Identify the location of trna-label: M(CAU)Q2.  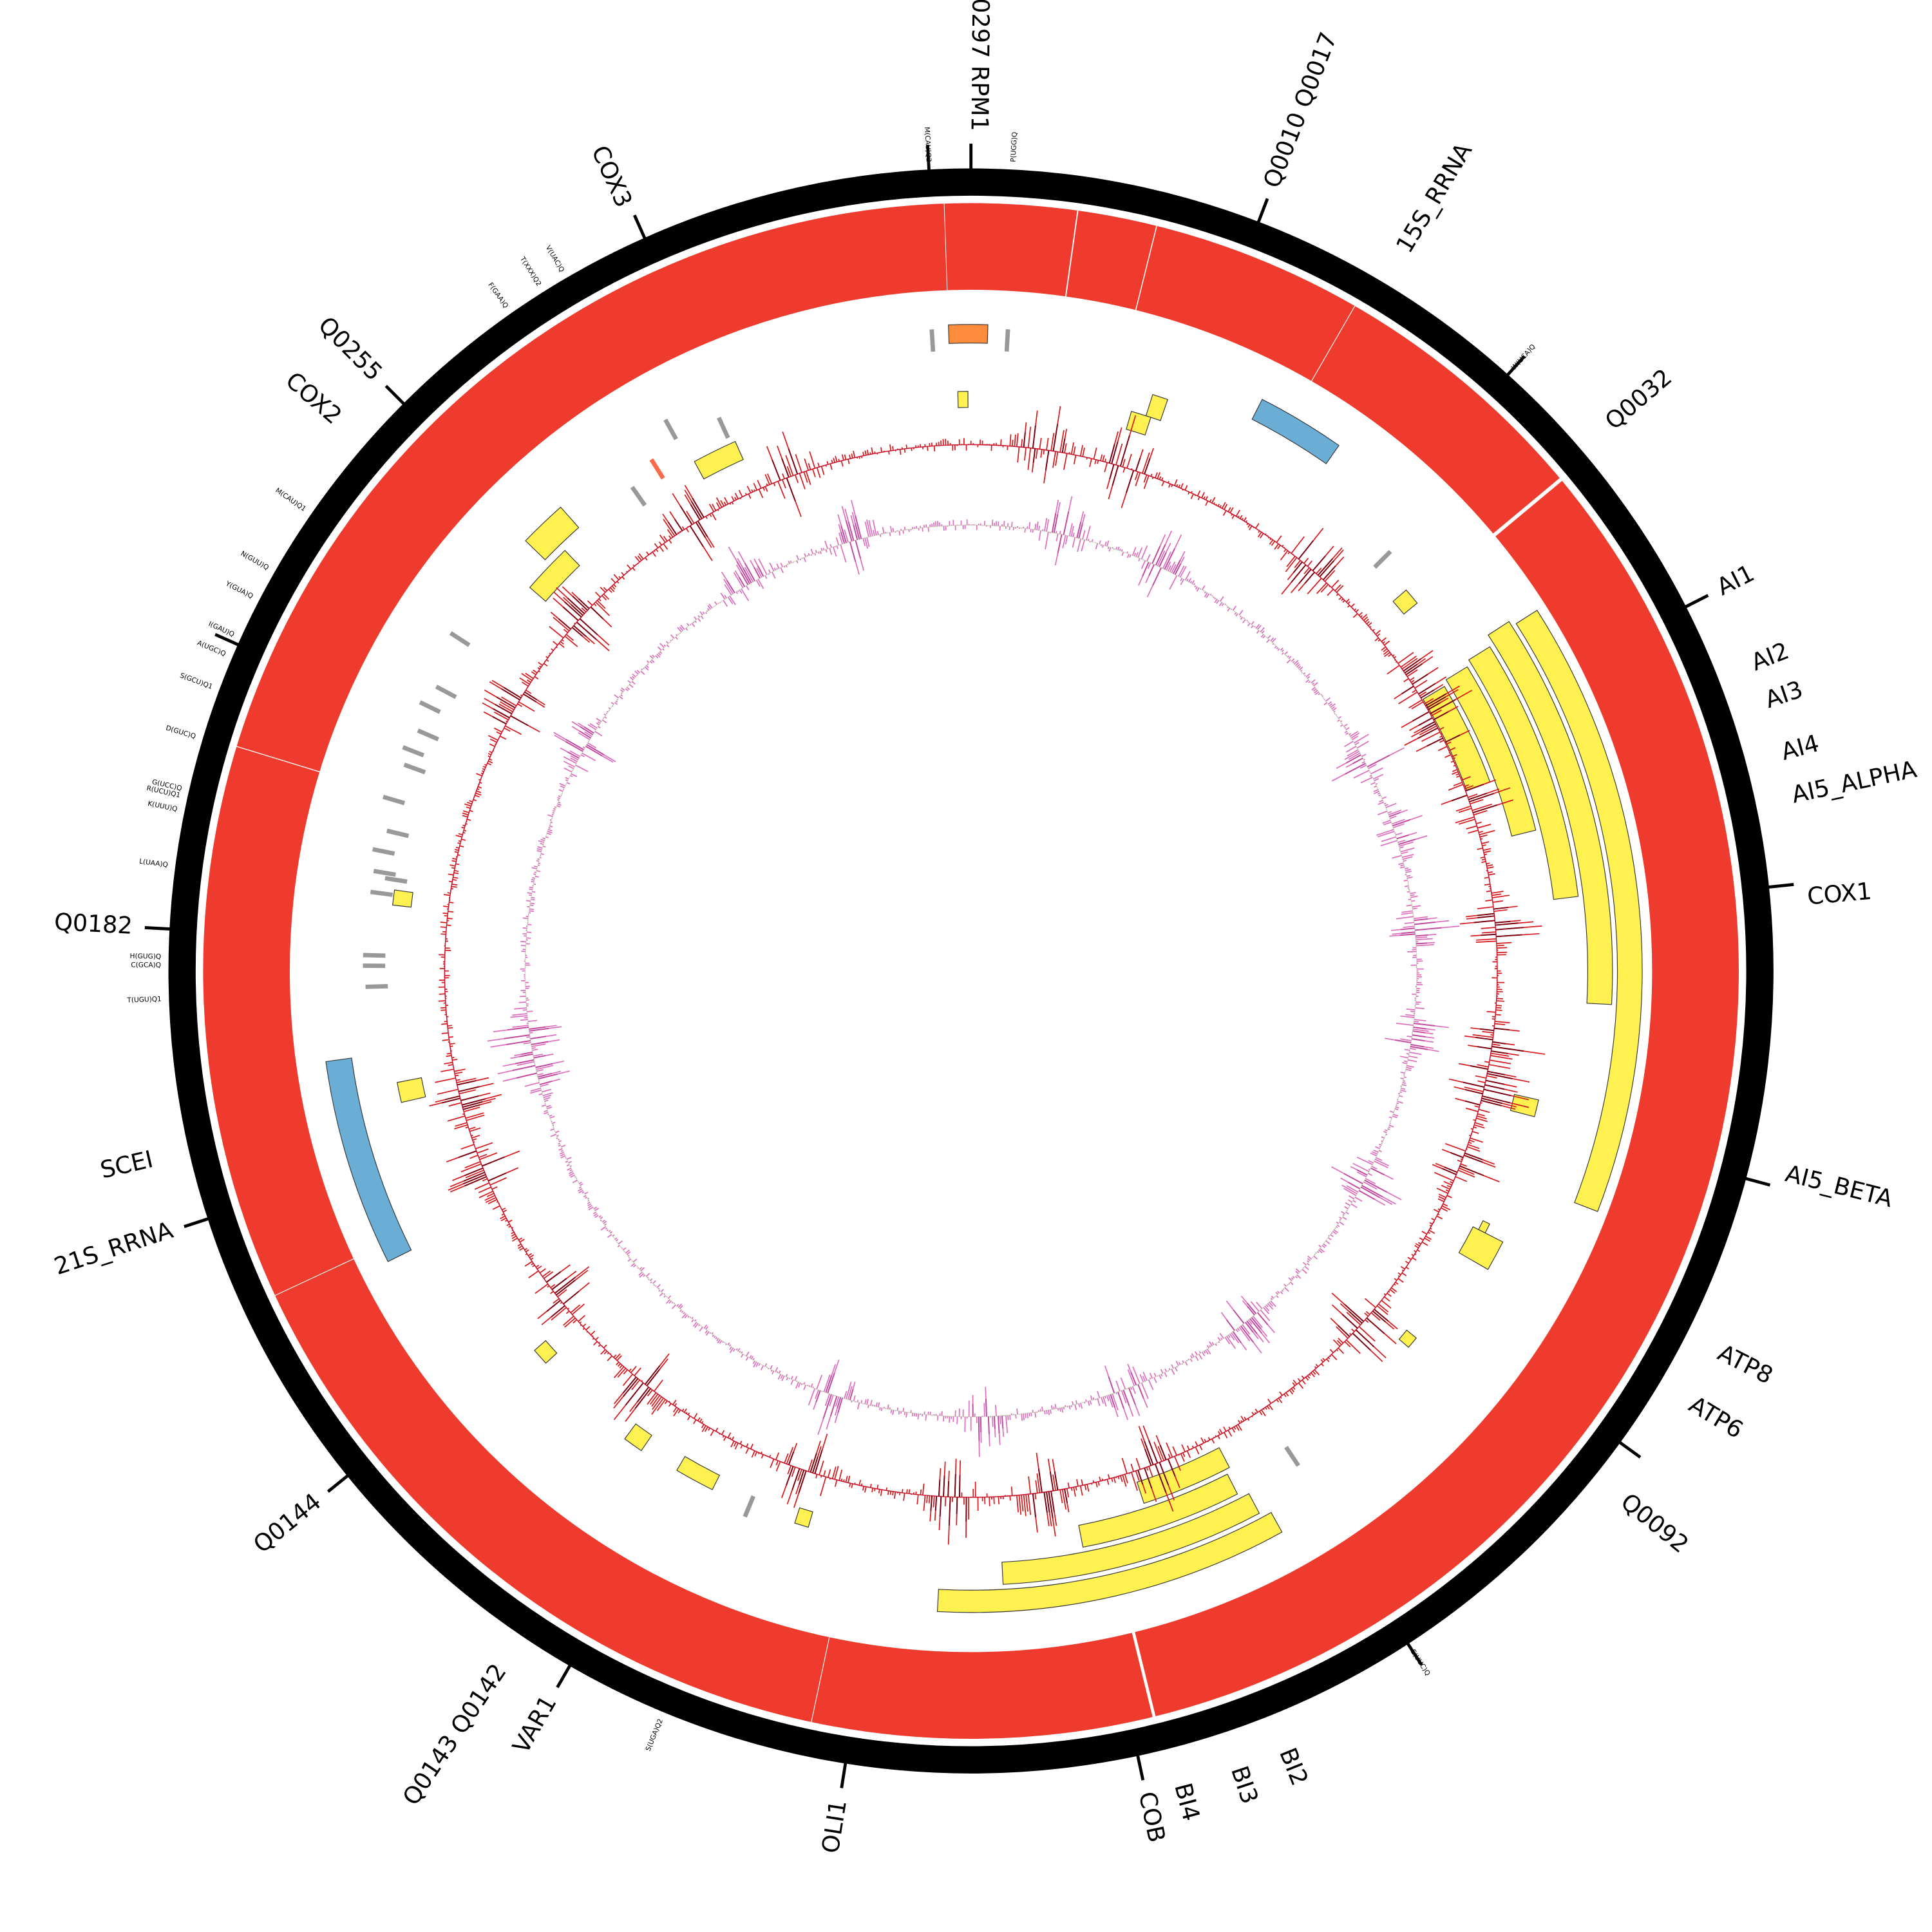
(928, 144).